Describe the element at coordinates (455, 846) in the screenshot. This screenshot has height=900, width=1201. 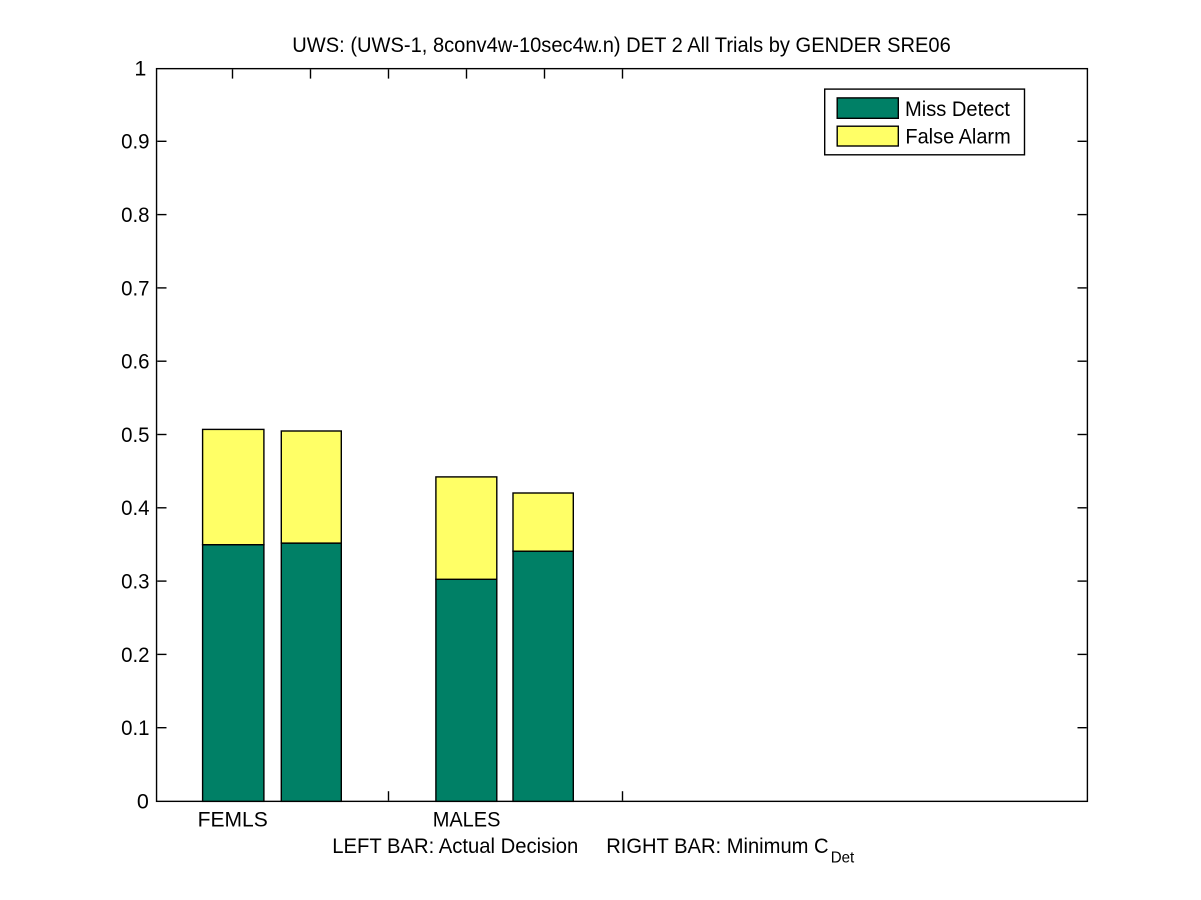
I see `svg-text: LEFT BAR: Actual Decision` at that location.